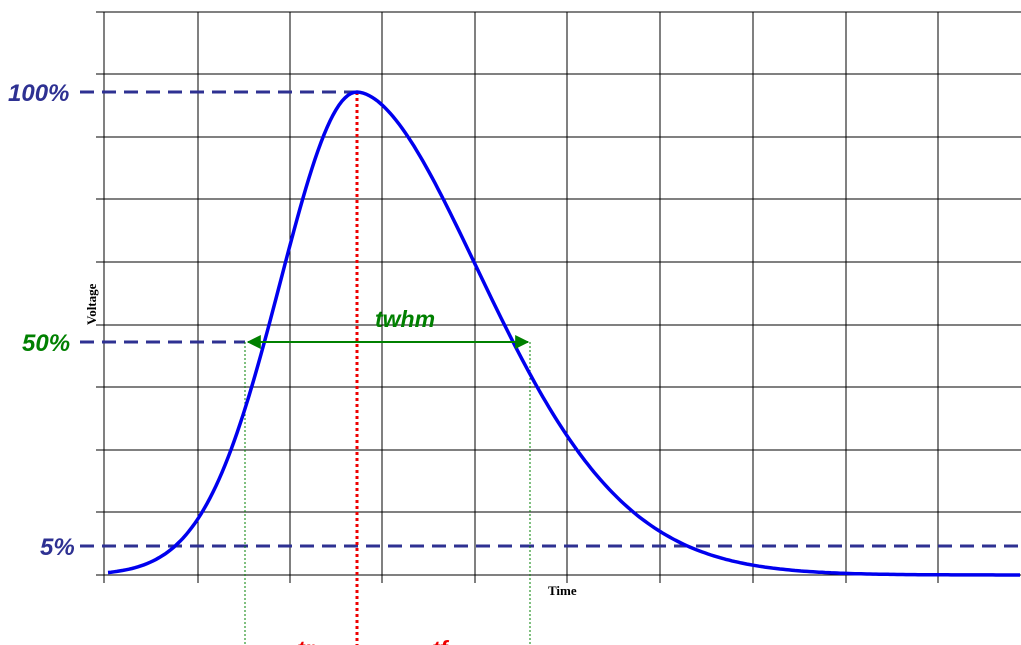 This screenshot has height=645, width=1021. I want to click on y-axis-label: Voltage, so click(91, 304).